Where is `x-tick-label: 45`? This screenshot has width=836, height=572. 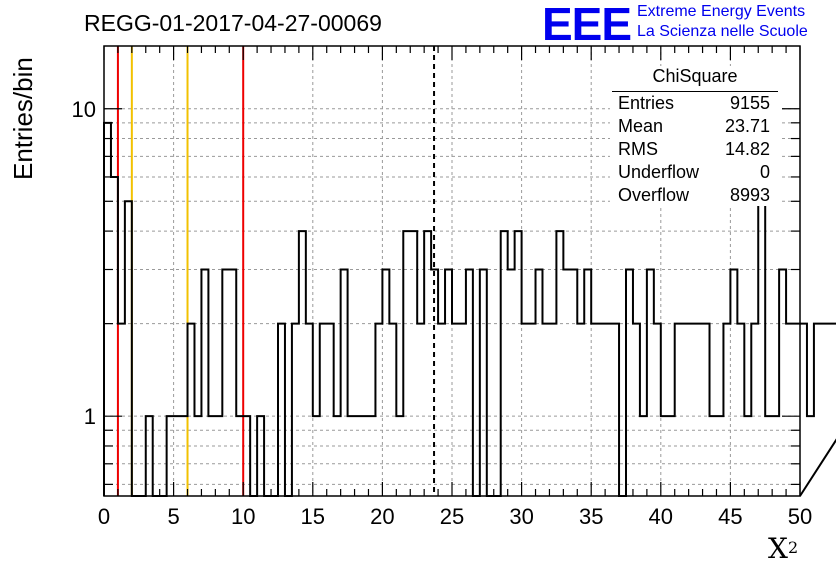 x-tick-label: 45 is located at coordinates (730, 516).